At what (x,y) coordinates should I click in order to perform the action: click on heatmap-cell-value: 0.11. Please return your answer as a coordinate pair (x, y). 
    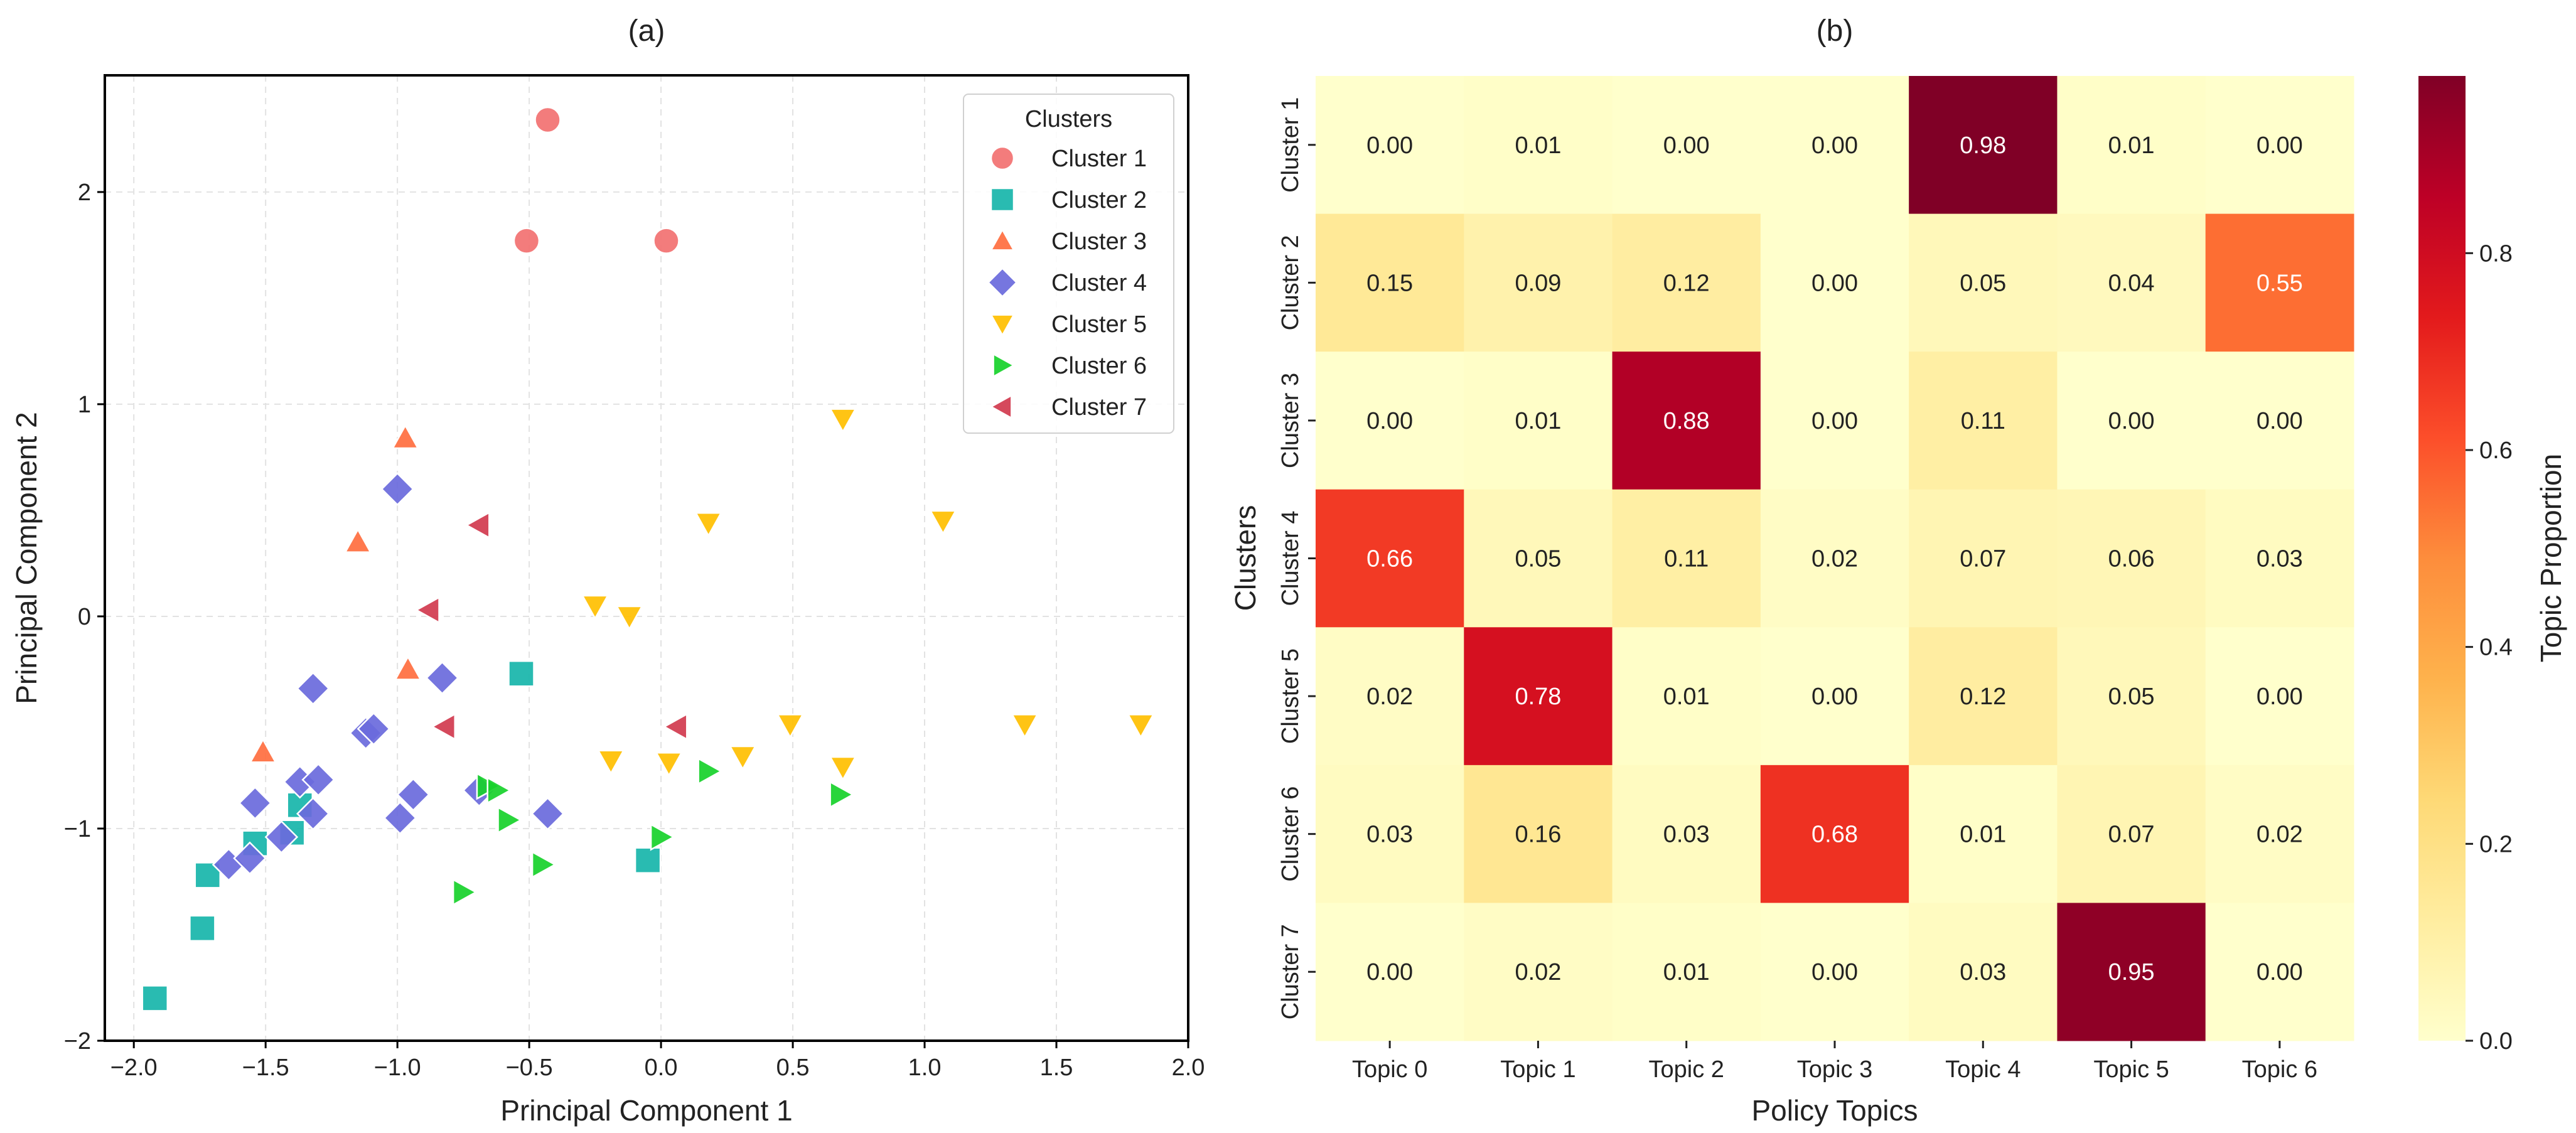
    Looking at the image, I should click on (1983, 421).